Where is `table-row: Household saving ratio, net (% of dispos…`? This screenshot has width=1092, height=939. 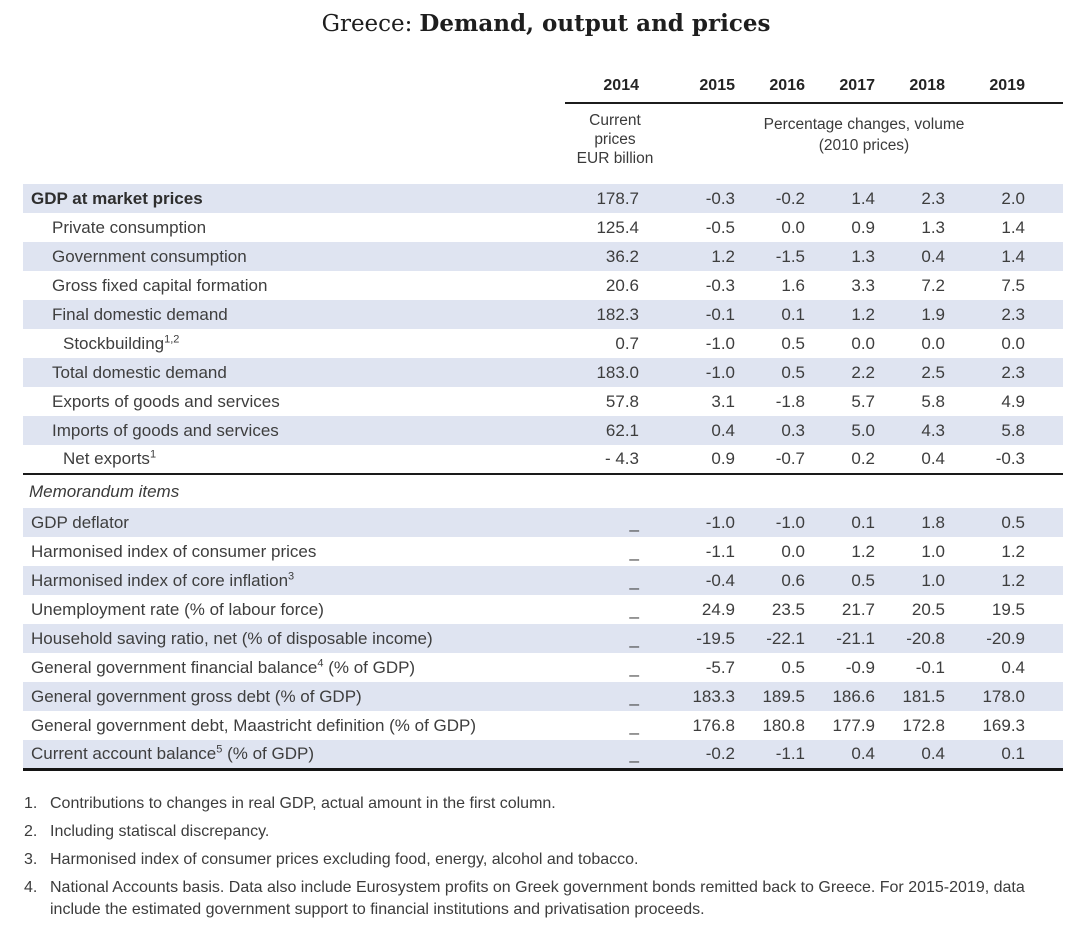 table-row: Household saving ratio, net (% of dispos… is located at coordinates (543, 638).